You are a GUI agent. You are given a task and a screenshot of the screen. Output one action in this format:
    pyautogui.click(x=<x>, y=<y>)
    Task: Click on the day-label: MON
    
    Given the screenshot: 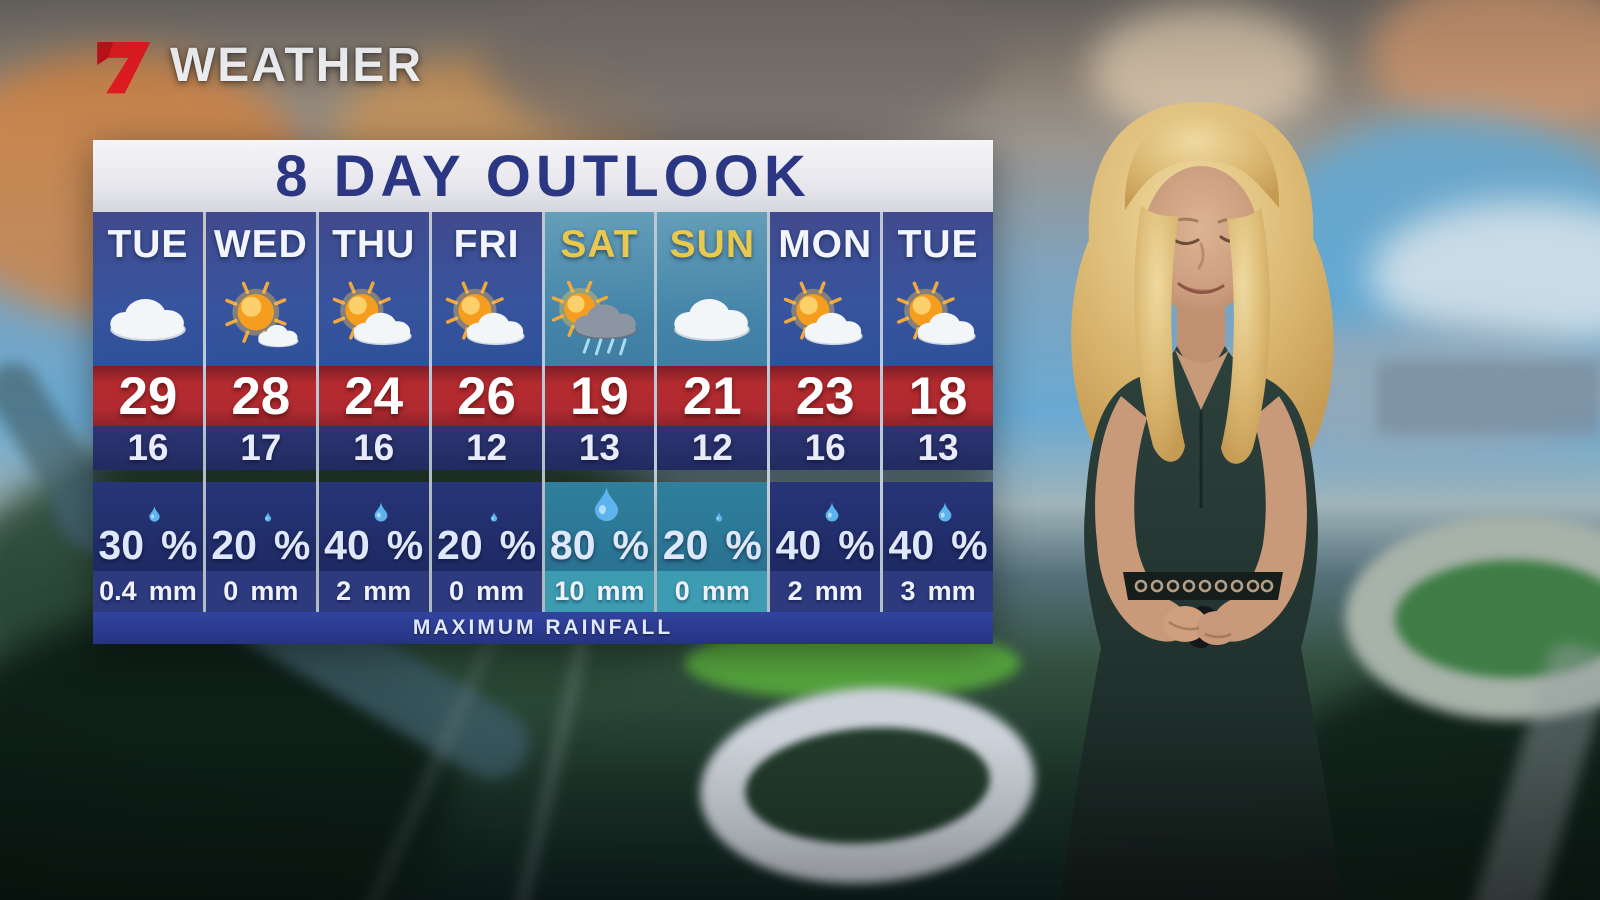 What is the action you would take?
    pyautogui.click(x=825, y=244)
    